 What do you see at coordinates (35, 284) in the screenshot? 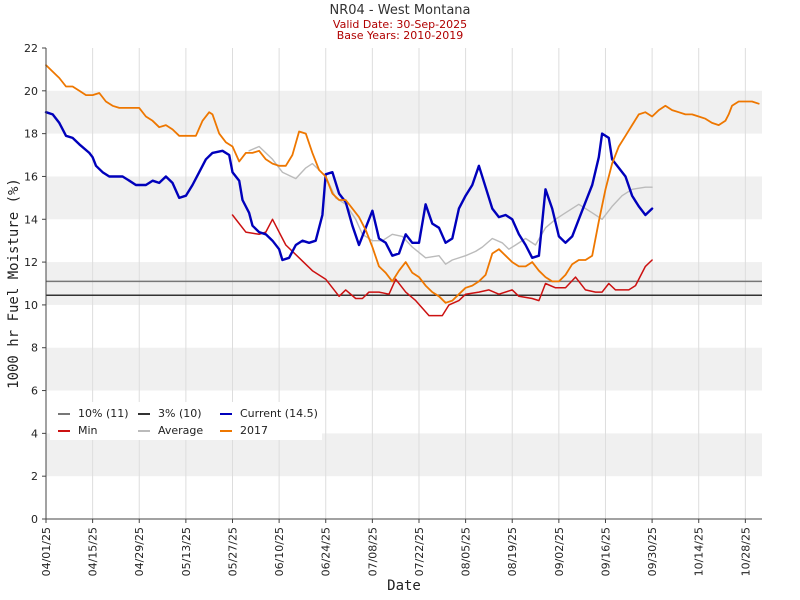
I see `y-tick-labels: 0 2 4 6 8 10 12 14 16 18 20 22` at bounding box center [35, 284].